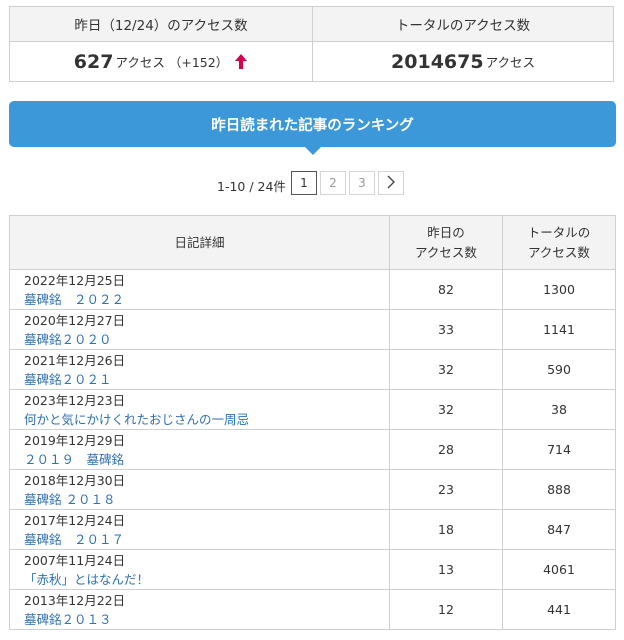  What do you see at coordinates (199, 242) in the screenshot?
I see `header-detail: 日記詳細` at bounding box center [199, 242].